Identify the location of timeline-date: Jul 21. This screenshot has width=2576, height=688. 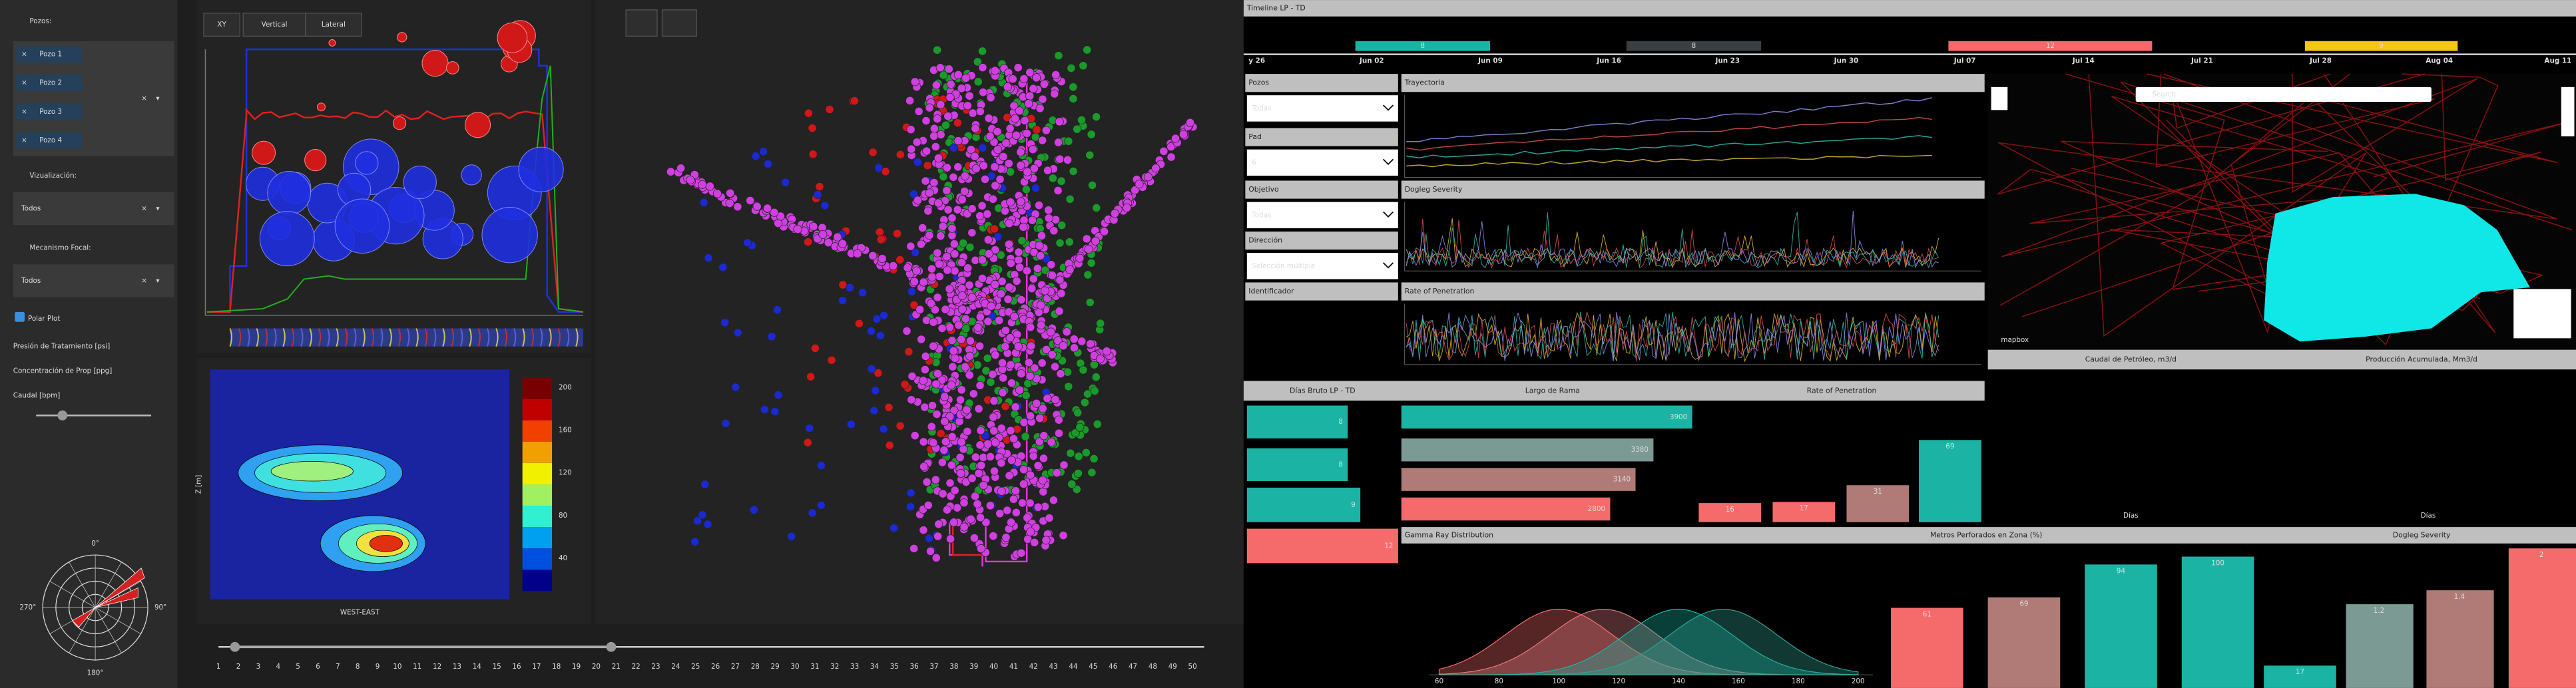
(2201, 61).